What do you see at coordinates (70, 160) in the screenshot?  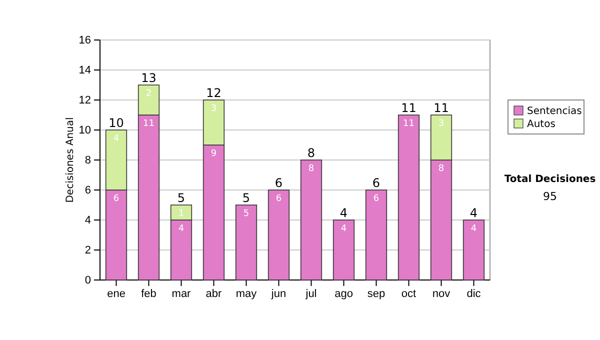 I see `y-axis-title: Decisiones Anual` at bounding box center [70, 160].